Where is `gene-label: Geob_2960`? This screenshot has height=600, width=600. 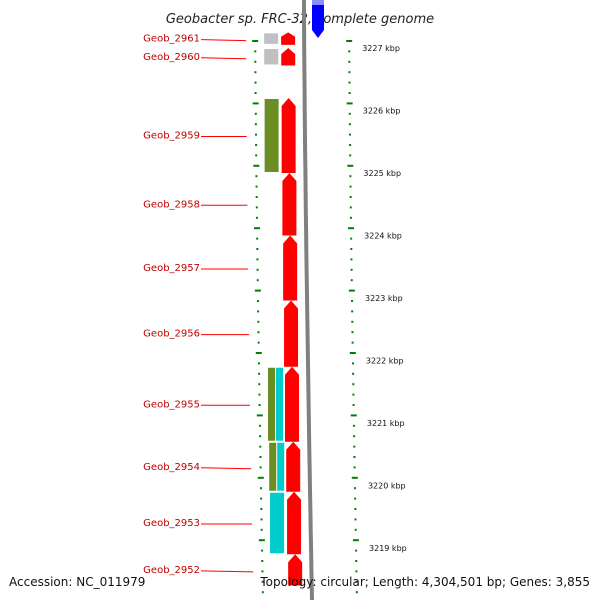
gene-label: Geob_2960 is located at coordinates (171, 57).